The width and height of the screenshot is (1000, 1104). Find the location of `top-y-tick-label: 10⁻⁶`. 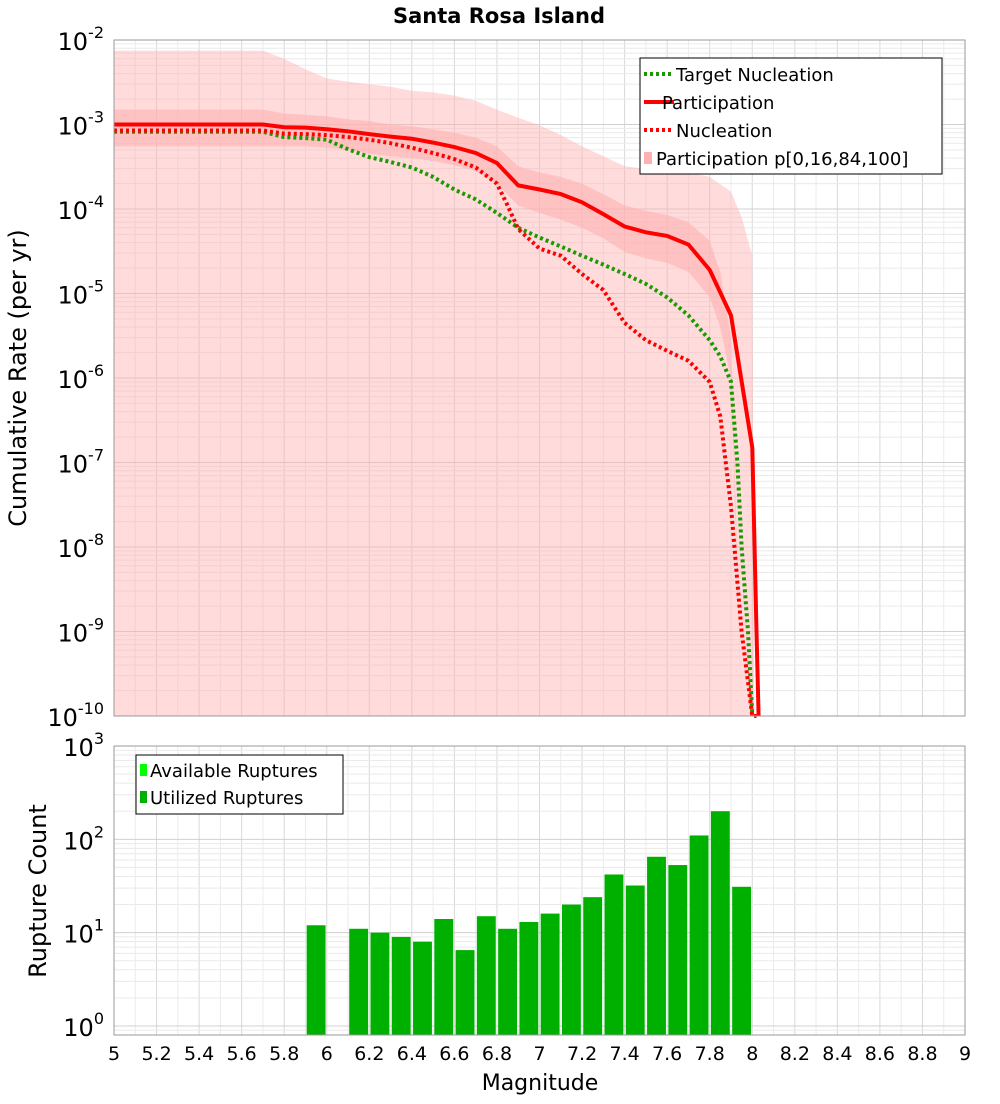

top-y-tick-label: 10⁻⁶ is located at coordinates (81, 377).